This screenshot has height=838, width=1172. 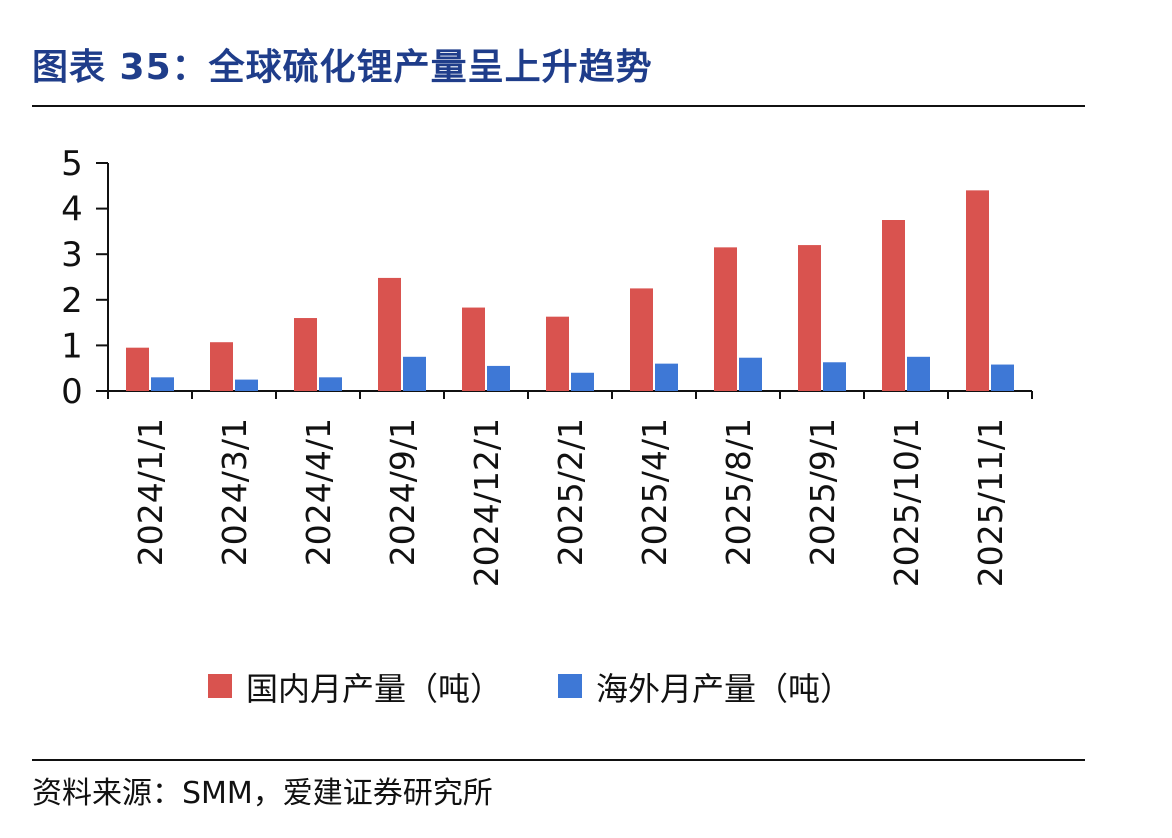 What do you see at coordinates (558, 106) in the screenshot?
I see `title-divider` at bounding box center [558, 106].